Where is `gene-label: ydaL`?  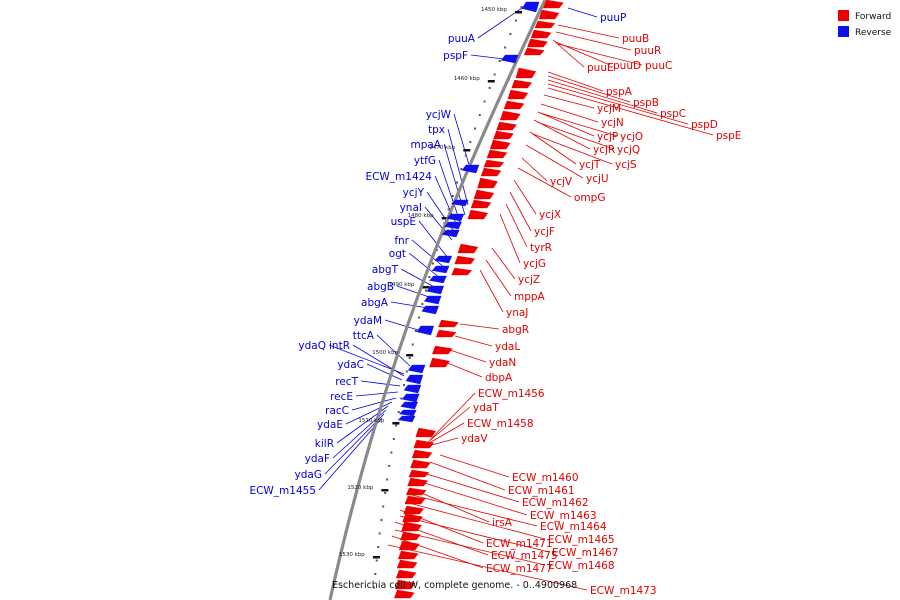 gene-label: ydaL is located at coordinates (507, 347).